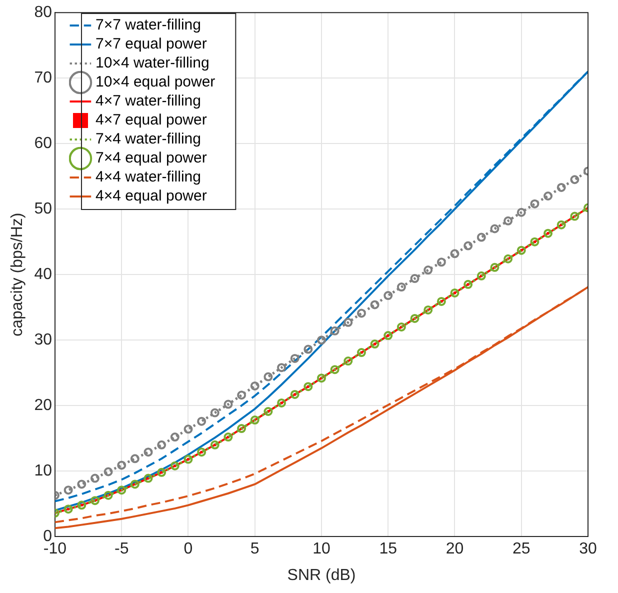  Describe the element at coordinates (43, 13) in the screenshot. I see `y-tick-label: 80` at that location.